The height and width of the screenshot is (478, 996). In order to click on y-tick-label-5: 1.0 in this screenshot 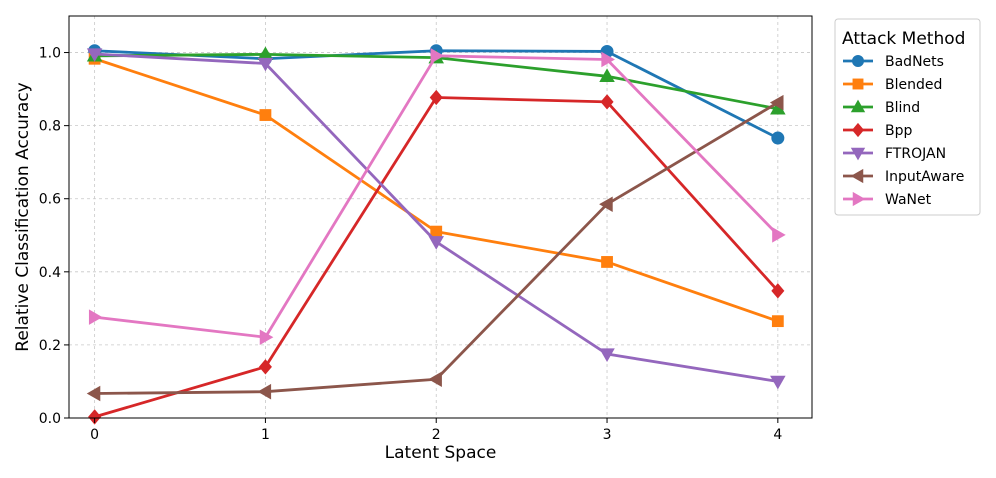, I will do `click(50, 54)`.